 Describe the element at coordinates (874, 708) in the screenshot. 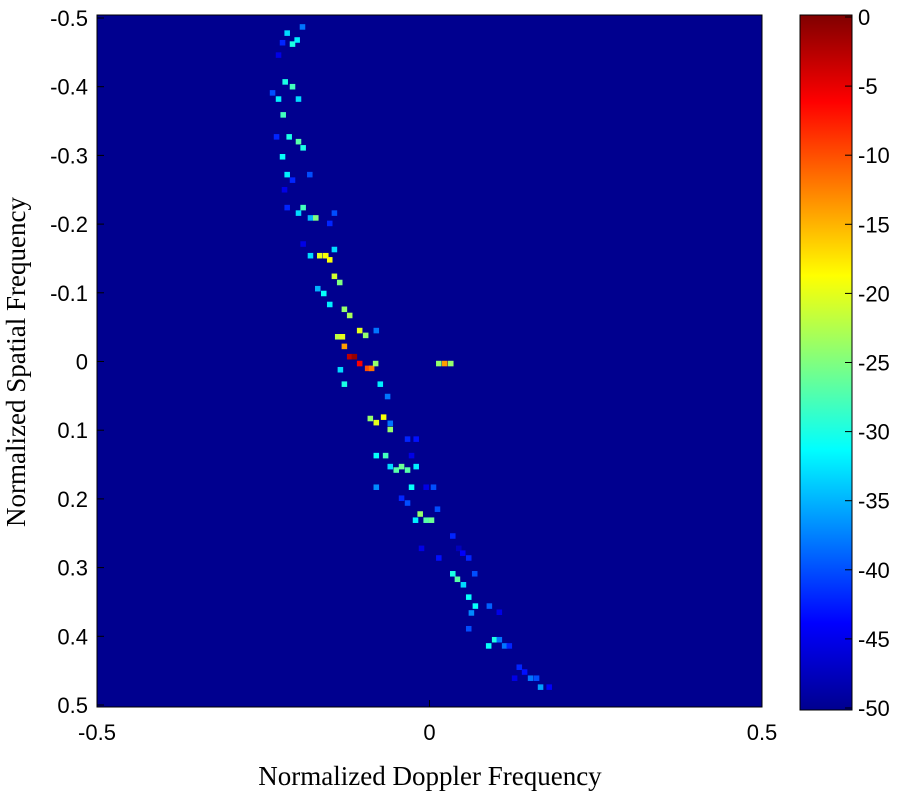

I see `colorbar-tick-label: -50` at that location.